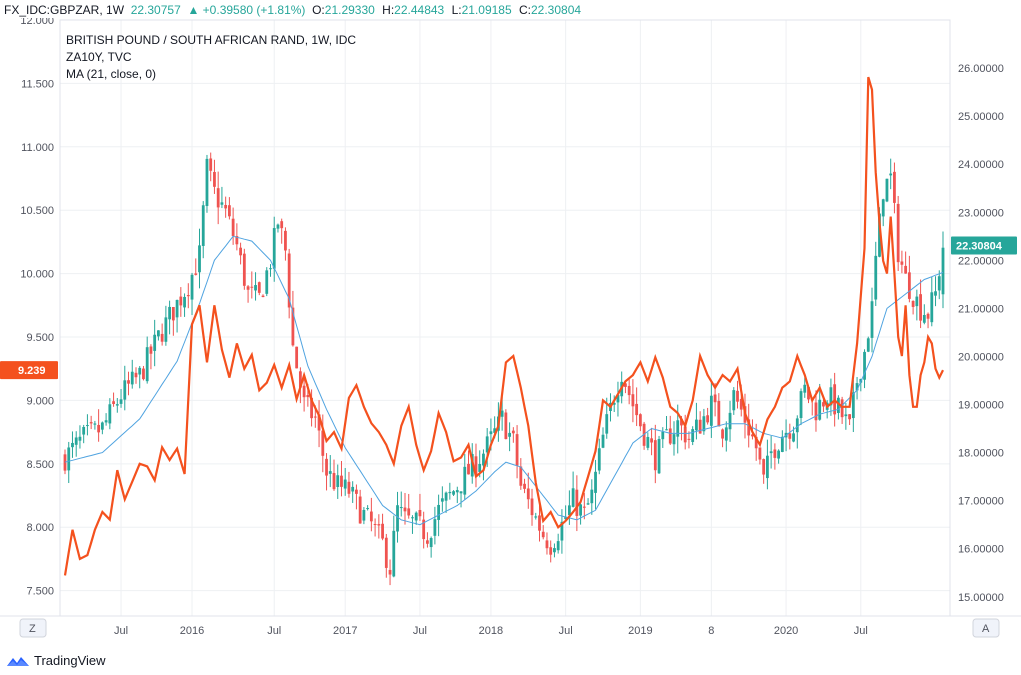 This screenshot has height=675, width=1021. Describe the element at coordinates (981, 213) in the screenshot. I see `right-tick-label: 23.00000` at that location.